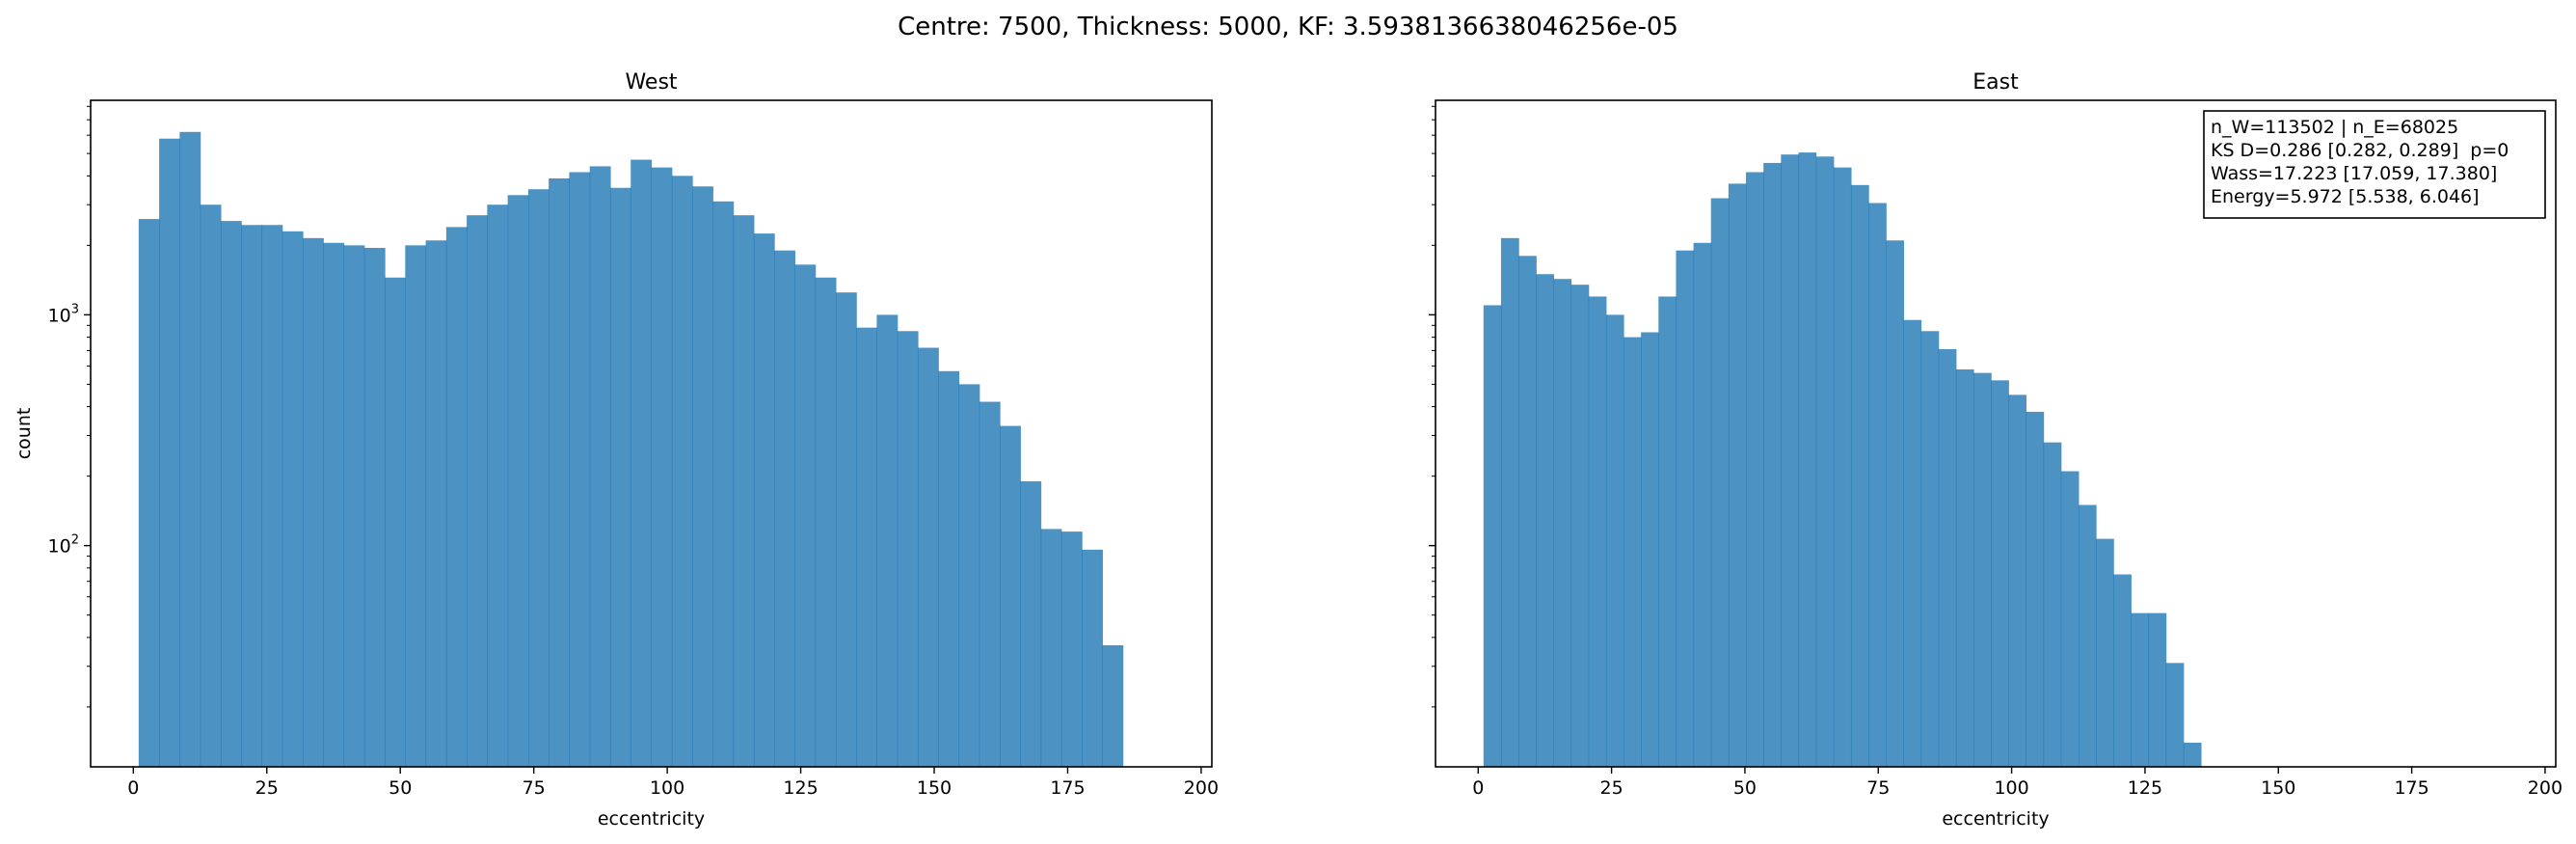 The image size is (2576, 844). Describe the element at coordinates (2354, 173) in the screenshot. I see `stats-line-wass: Wass=17.223 [17.059, 17.380]` at that location.